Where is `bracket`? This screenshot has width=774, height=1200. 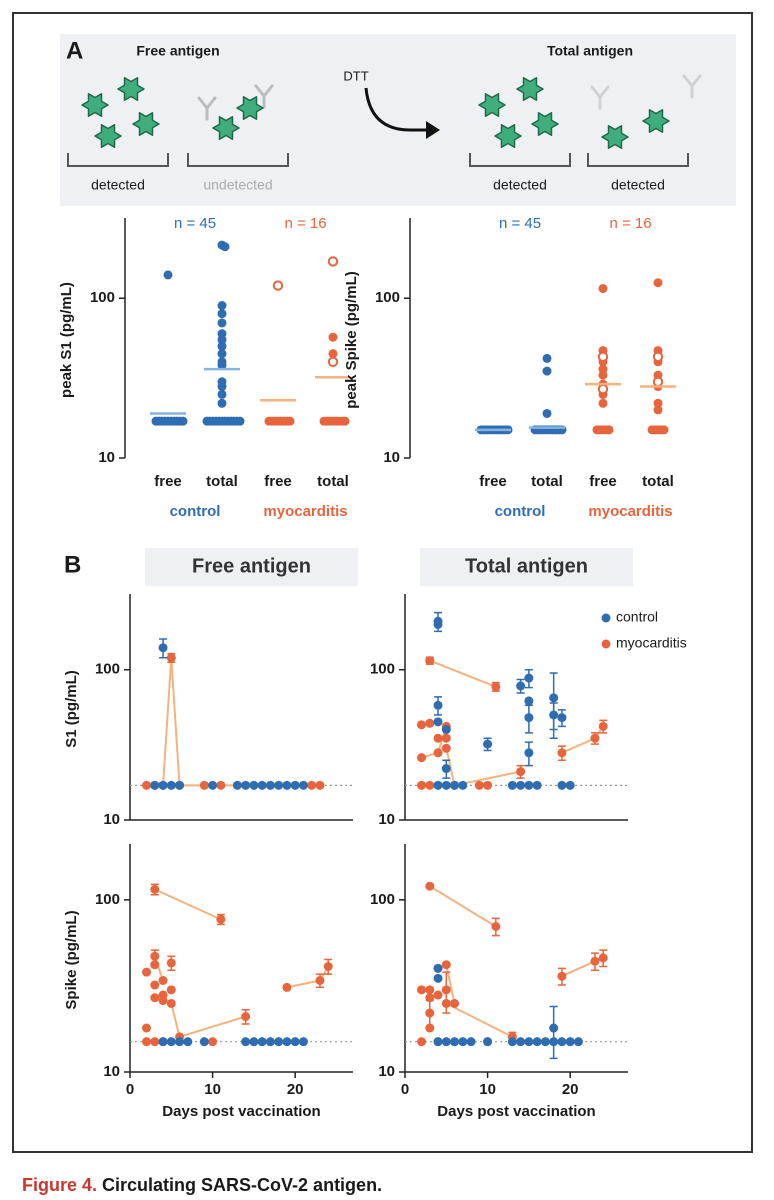 bracket is located at coordinates (579, 160).